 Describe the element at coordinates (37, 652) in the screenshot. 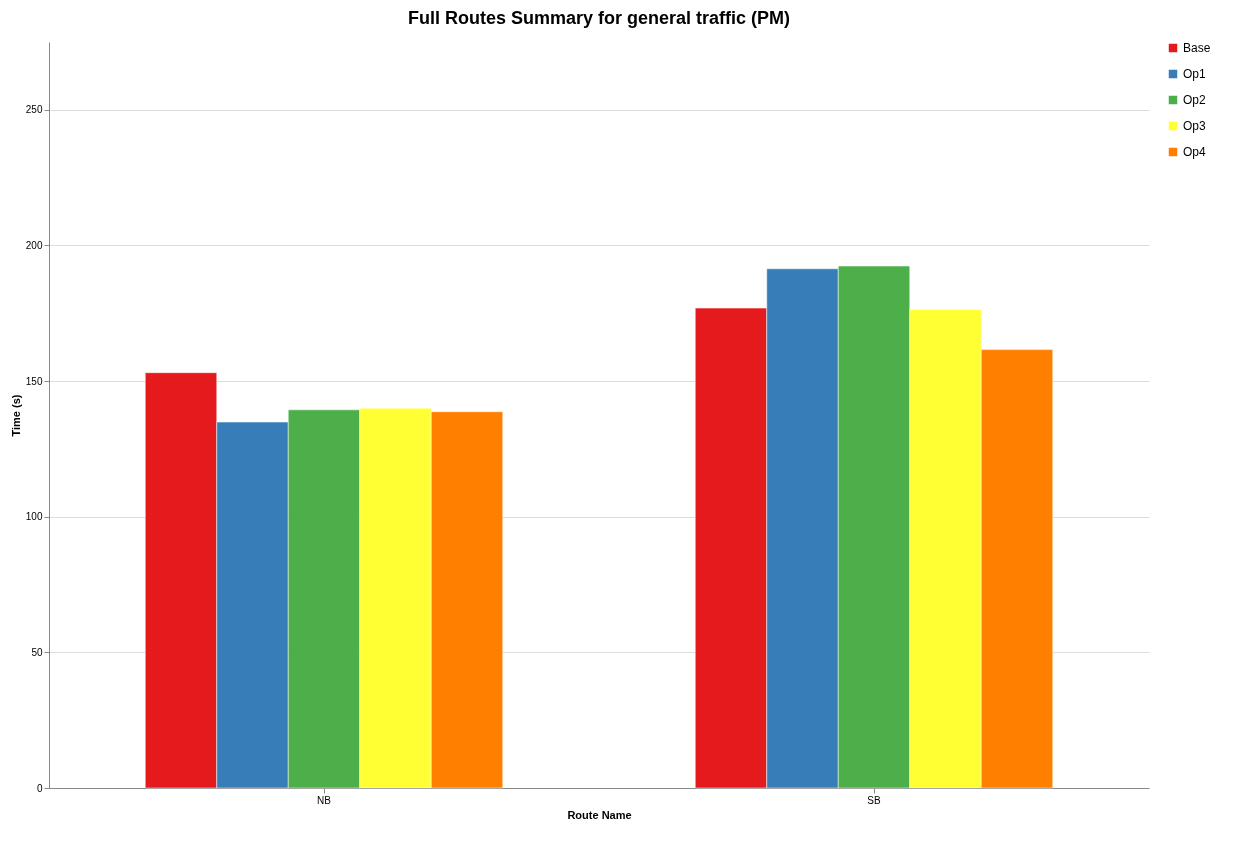

I see `y-tick-label: 50` at that location.